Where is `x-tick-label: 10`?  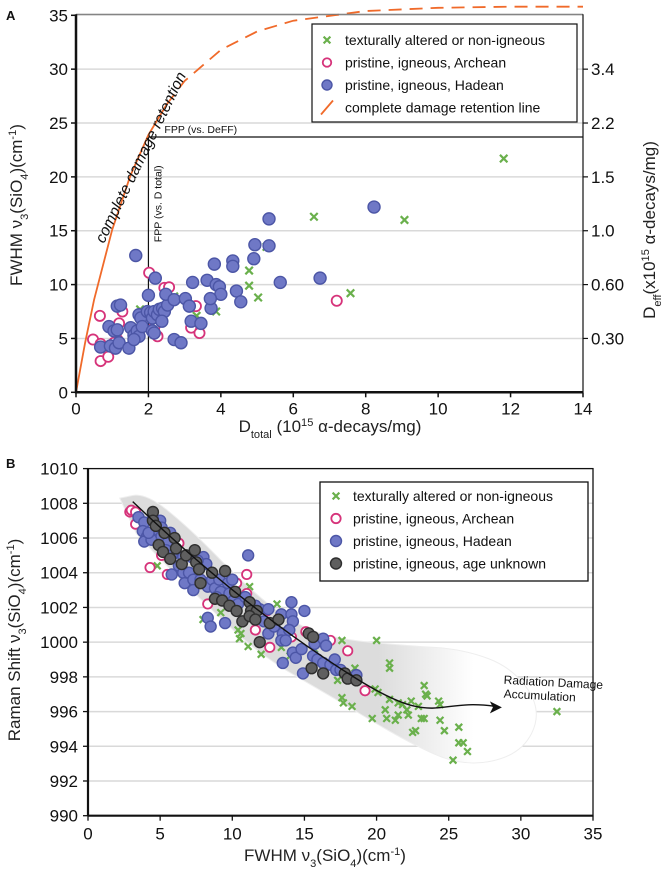 x-tick-label: 10 is located at coordinates (232, 834).